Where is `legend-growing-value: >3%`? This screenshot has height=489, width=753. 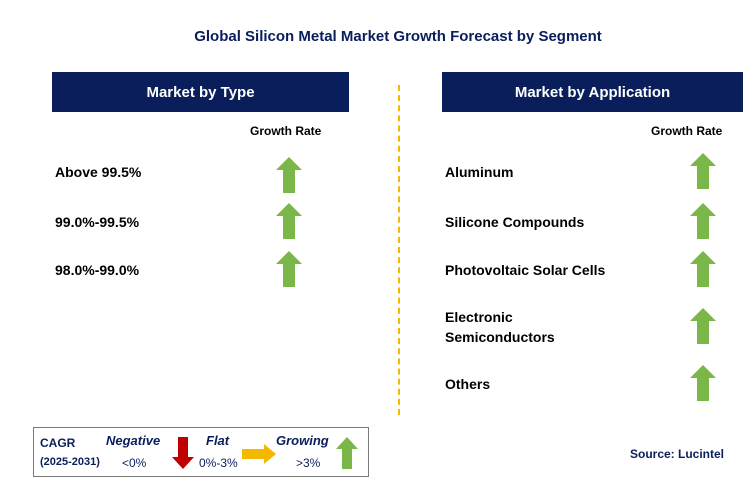
legend-growing-value: >3% is located at coordinates (308, 463).